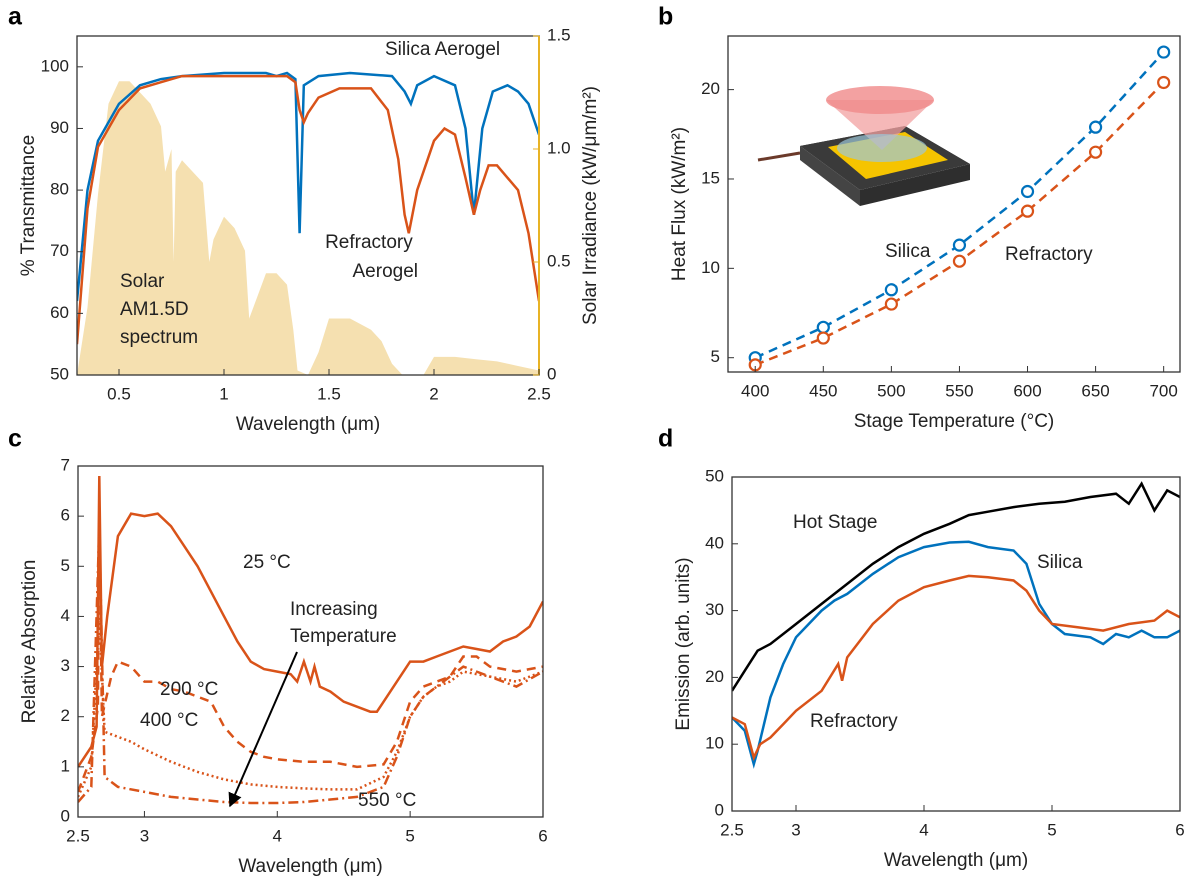  Describe the element at coordinates (882, 148) in the screenshot. I see `inset-disc` at that location.